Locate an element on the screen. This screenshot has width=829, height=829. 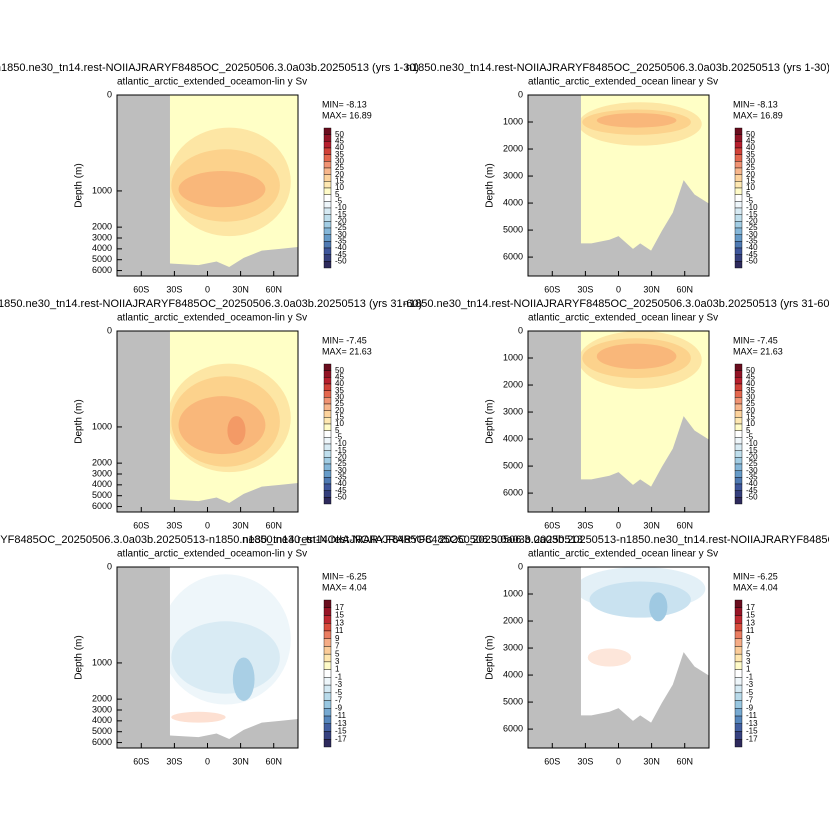
colorbar-label: -30 is located at coordinates (341, 470).